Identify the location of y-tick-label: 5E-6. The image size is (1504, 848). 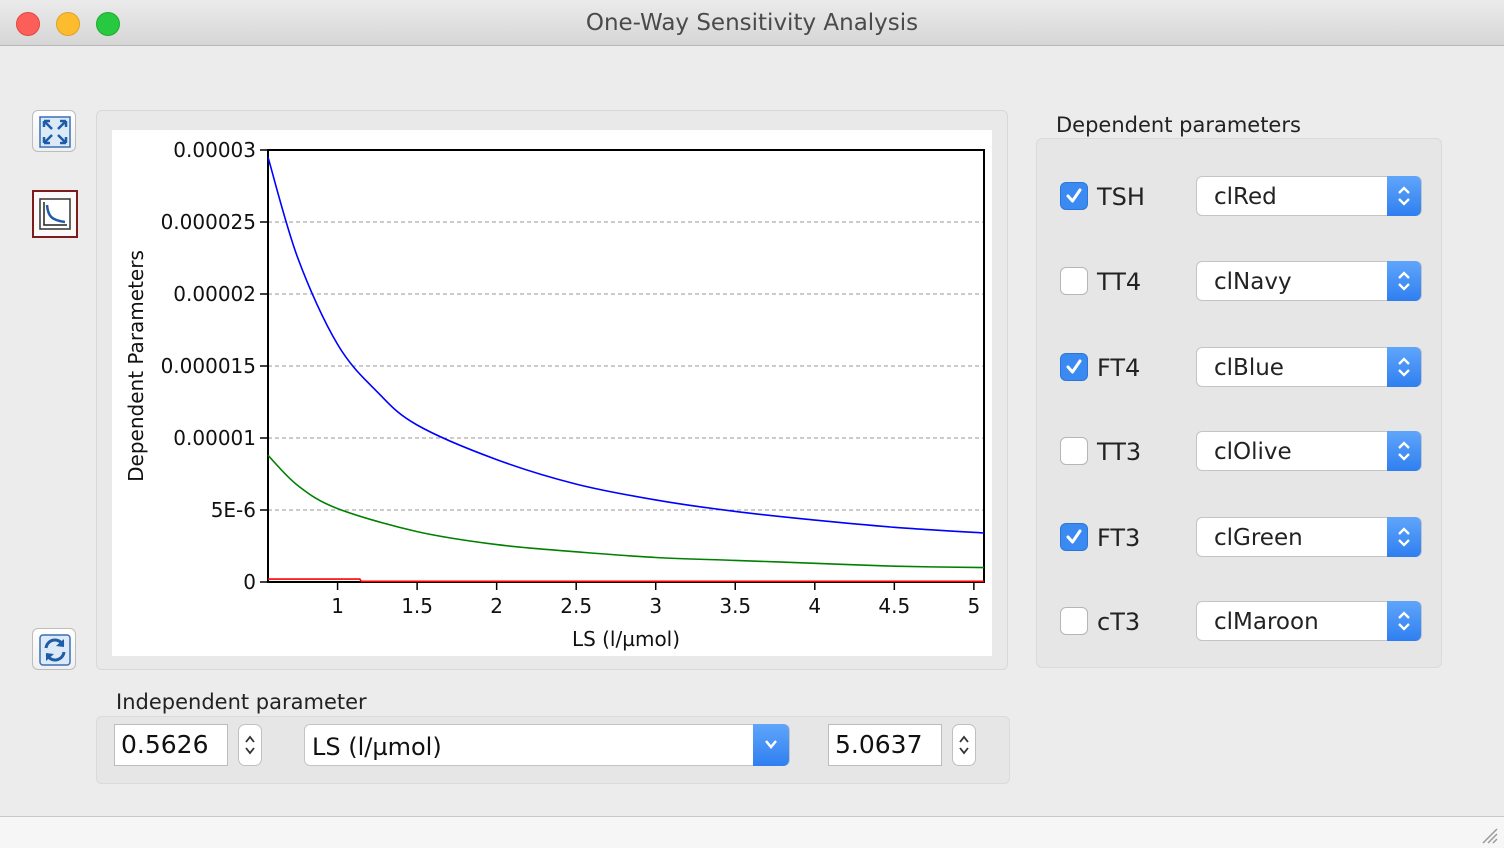
(233, 510).